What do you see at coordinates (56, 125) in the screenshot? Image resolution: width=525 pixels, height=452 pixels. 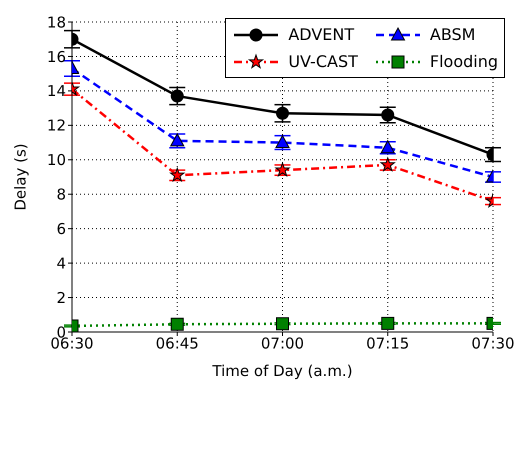 I see `y-tick-label: 12` at bounding box center [56, 125].